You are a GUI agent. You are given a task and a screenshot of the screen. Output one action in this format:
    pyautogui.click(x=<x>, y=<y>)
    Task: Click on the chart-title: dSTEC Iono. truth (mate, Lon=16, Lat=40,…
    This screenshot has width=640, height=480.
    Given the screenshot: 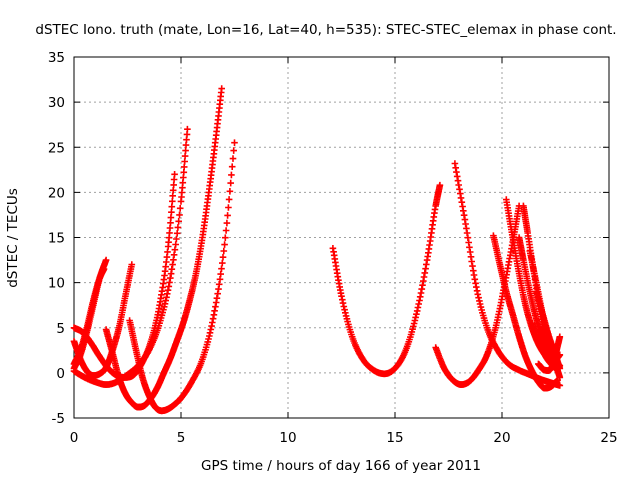 What is the action you would take?
    pyautogui.click(x=325, y=30)
    